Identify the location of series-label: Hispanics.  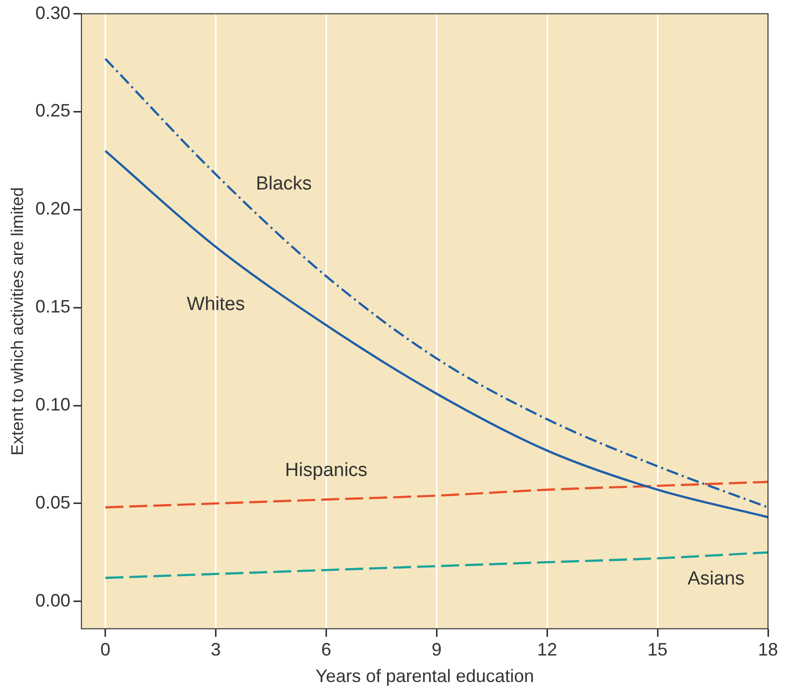
(326, 470).